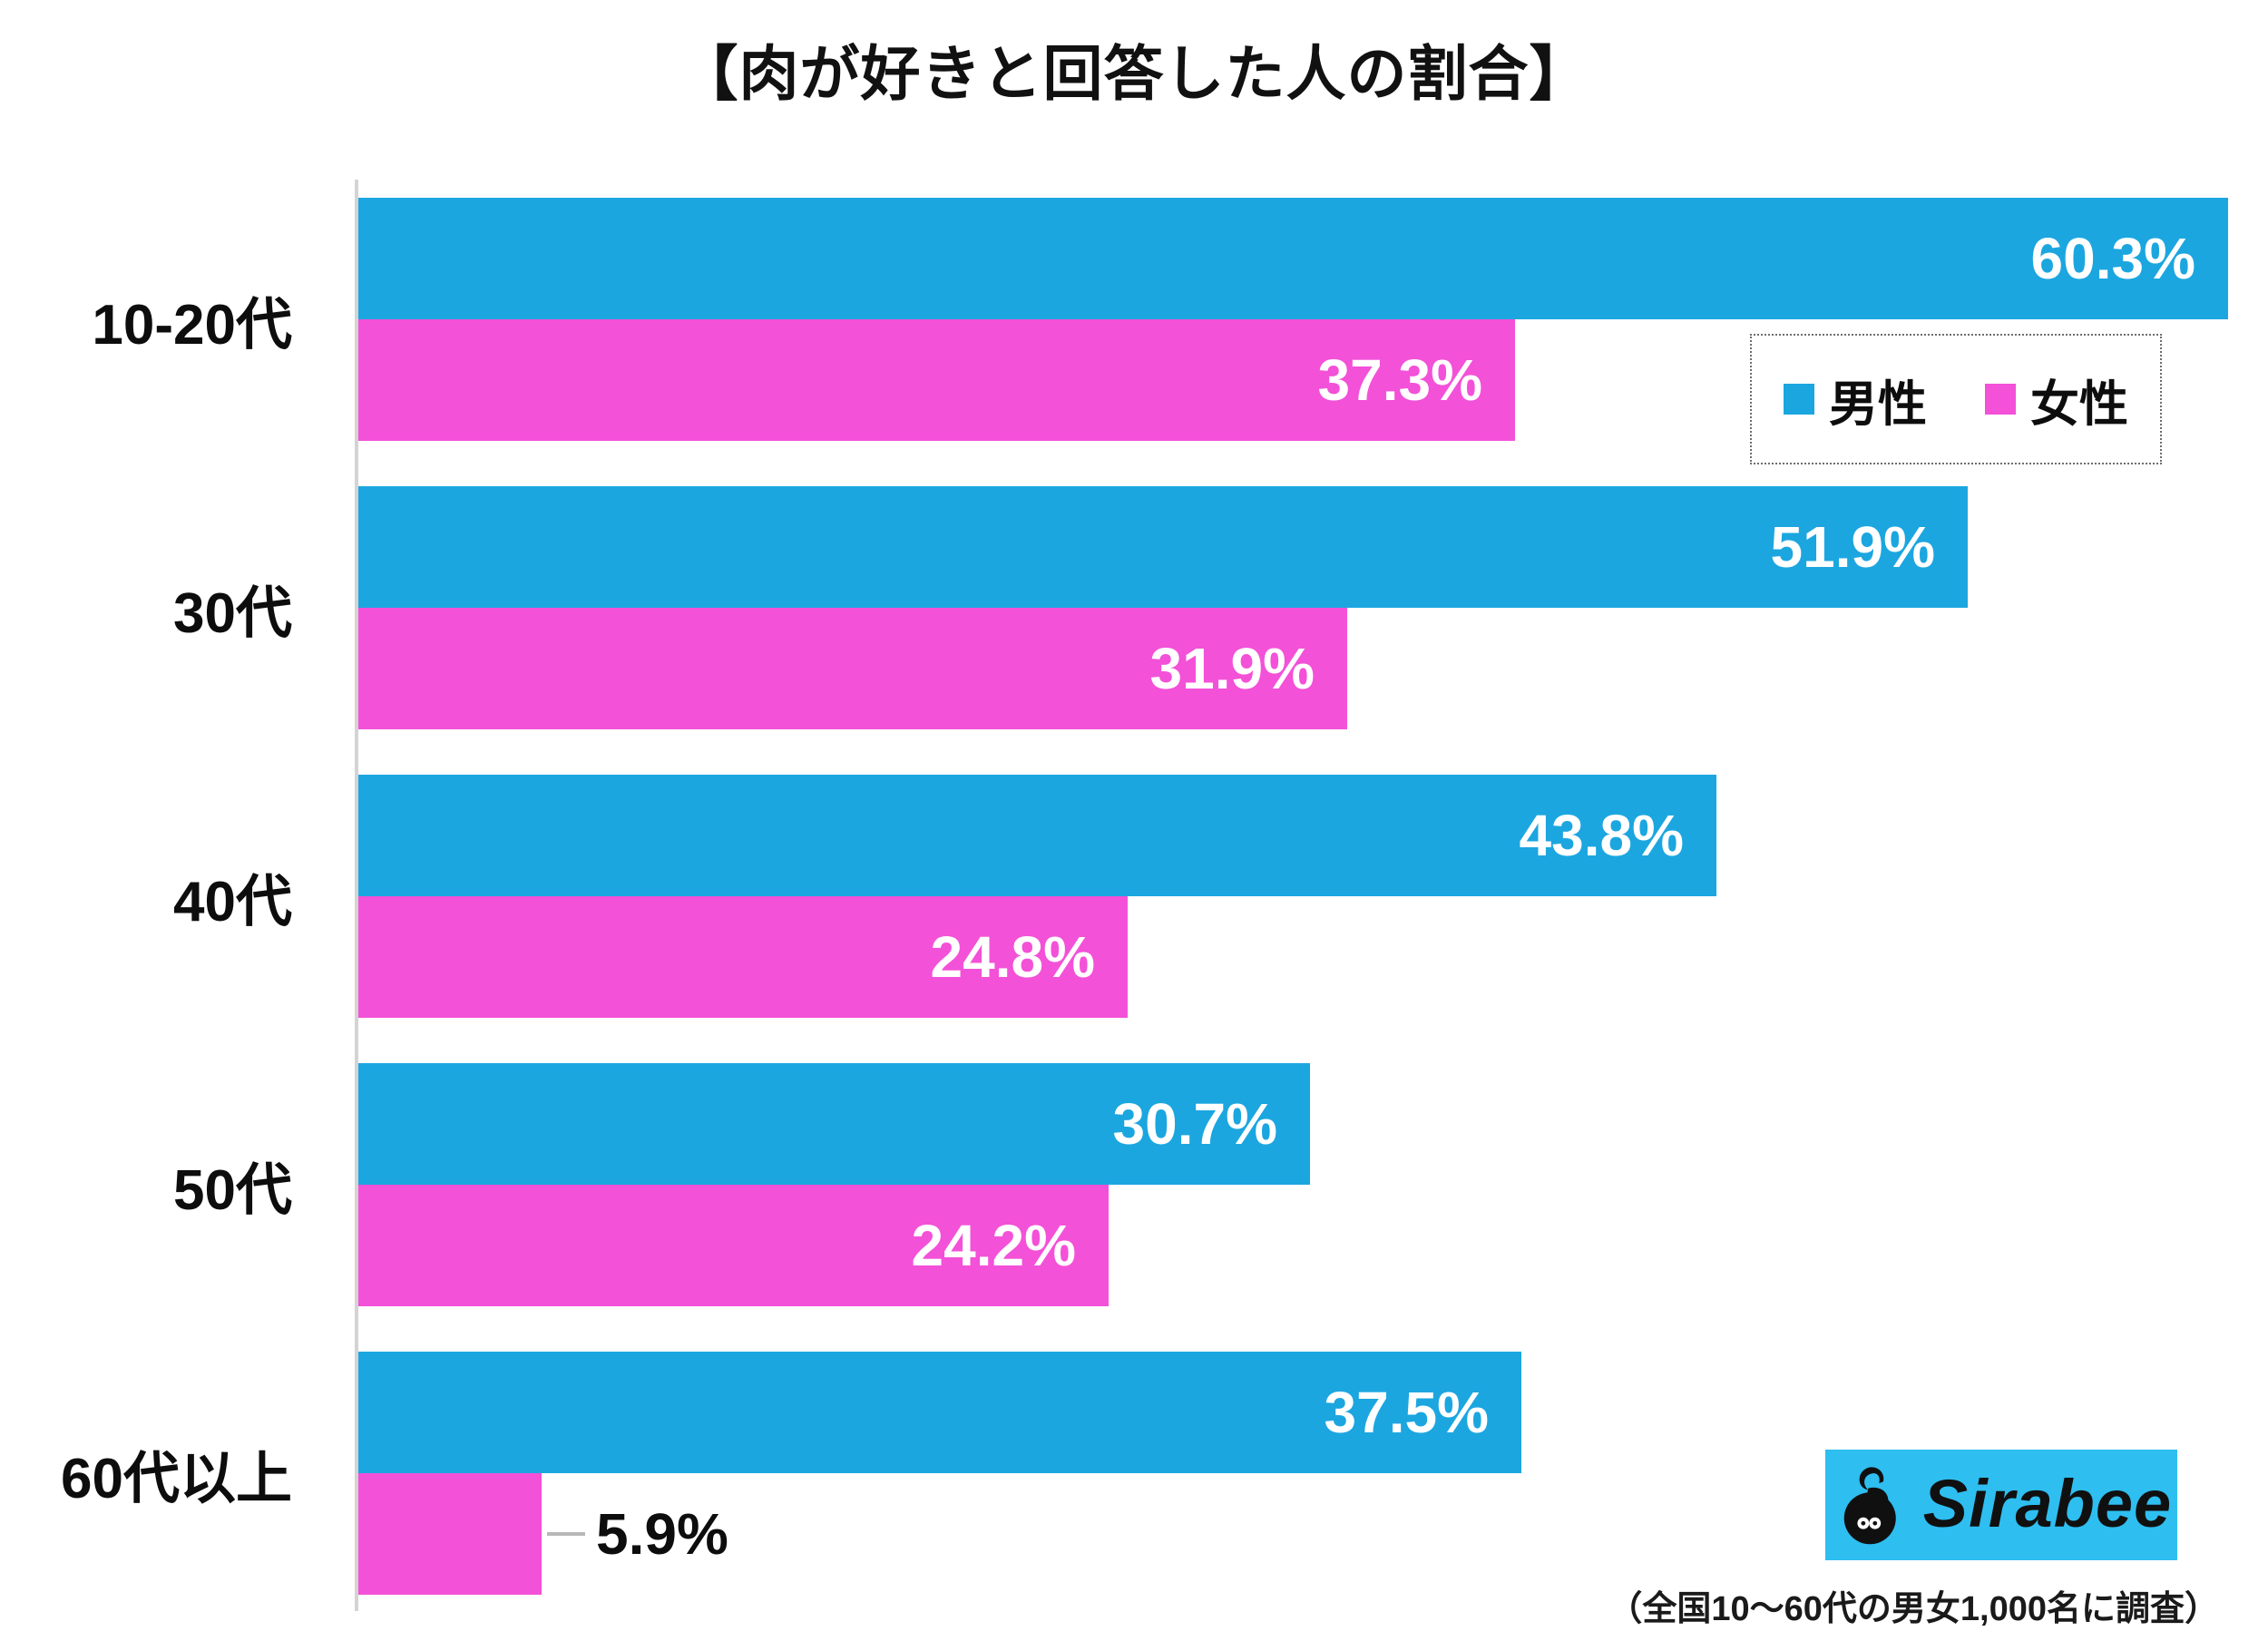 Image resolution: width=2268 pixels, height=1641 pixels. Describe the element at coordinates (357, 895) in the screenshot. I see `y-axis-line` at that location.